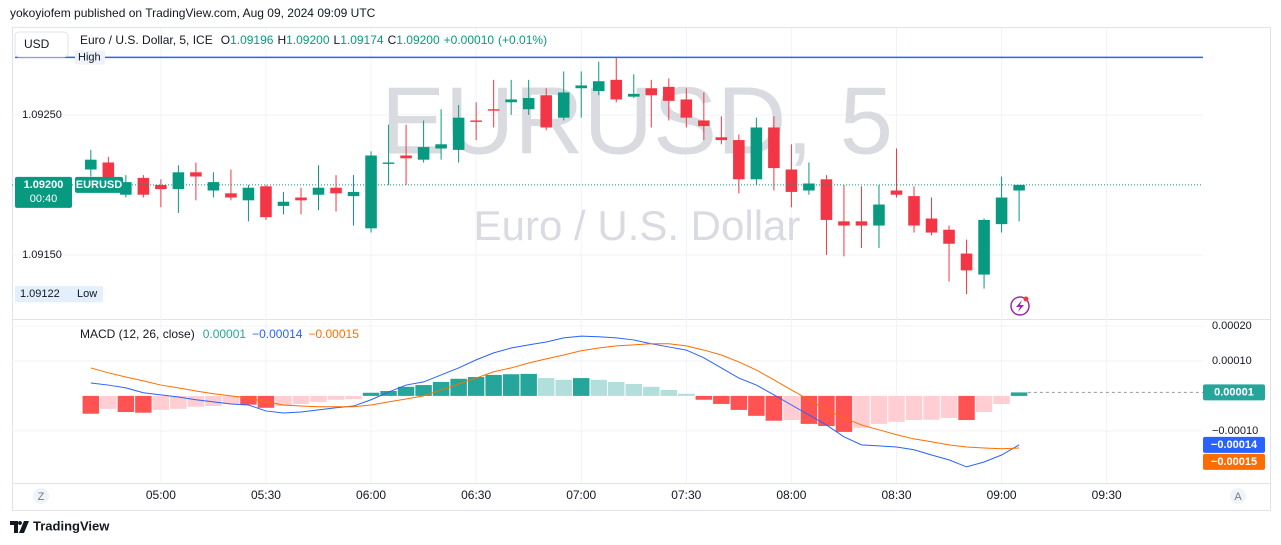 The width and height of the screenshot is (1281, 545). I want to click on symbol-tag-label: EURUSD, so click(99, 185).